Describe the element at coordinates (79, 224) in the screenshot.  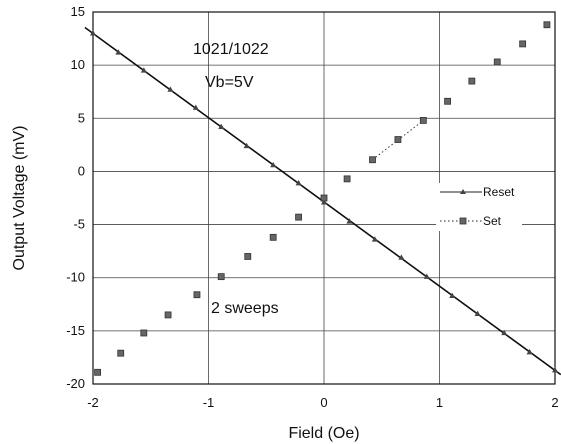
I see `y-tick-label: -5` at that location.